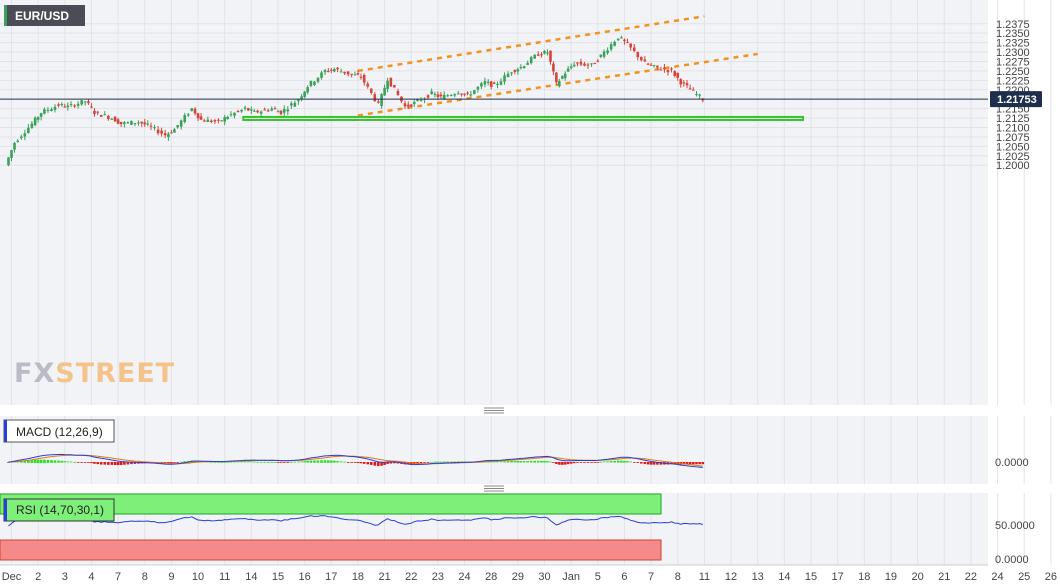  I want to click on date-tick-label: 14, so click(251, 577).